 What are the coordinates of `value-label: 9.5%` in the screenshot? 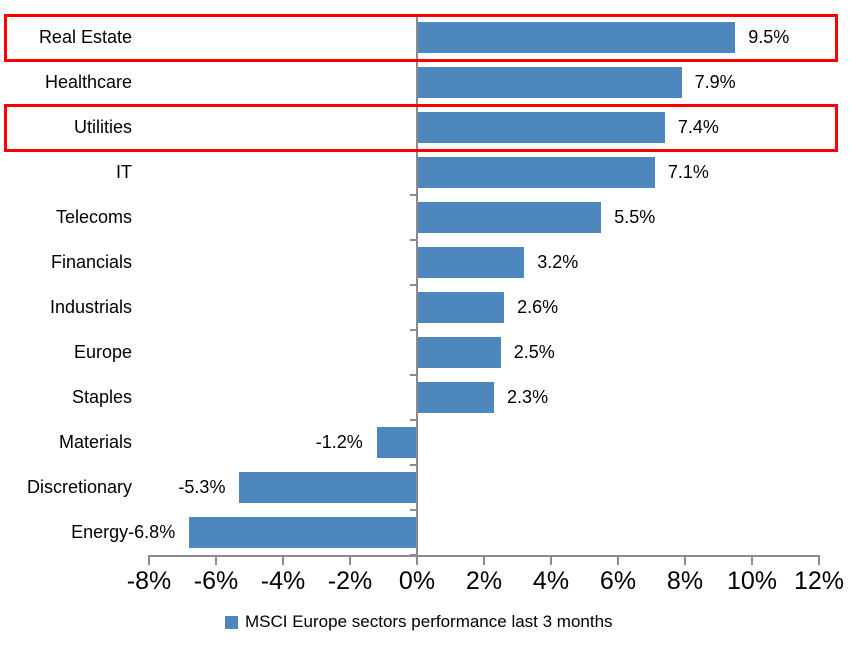 It's located at (769, 37).